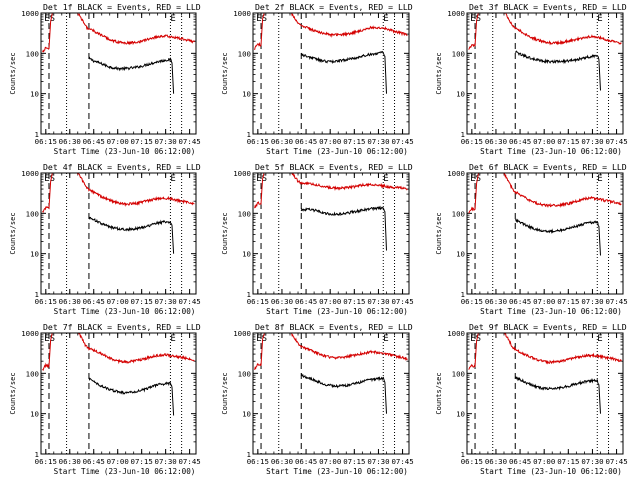 The width and height of the screenshot is (640, 484). Describe the element at coordinates (122, 327) in the screenshot. I see `panel-title: Det 7f BLACK = Events, RED = LLD` at that location.